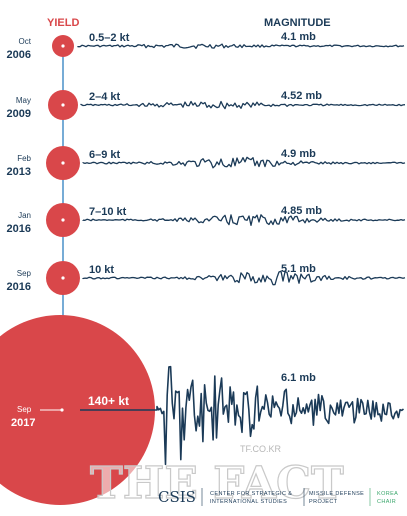  What do you see at coordinates (108, 401) in the screenshot?
I see `yield-label: 140+ kt` at bounding box center [108, 401].